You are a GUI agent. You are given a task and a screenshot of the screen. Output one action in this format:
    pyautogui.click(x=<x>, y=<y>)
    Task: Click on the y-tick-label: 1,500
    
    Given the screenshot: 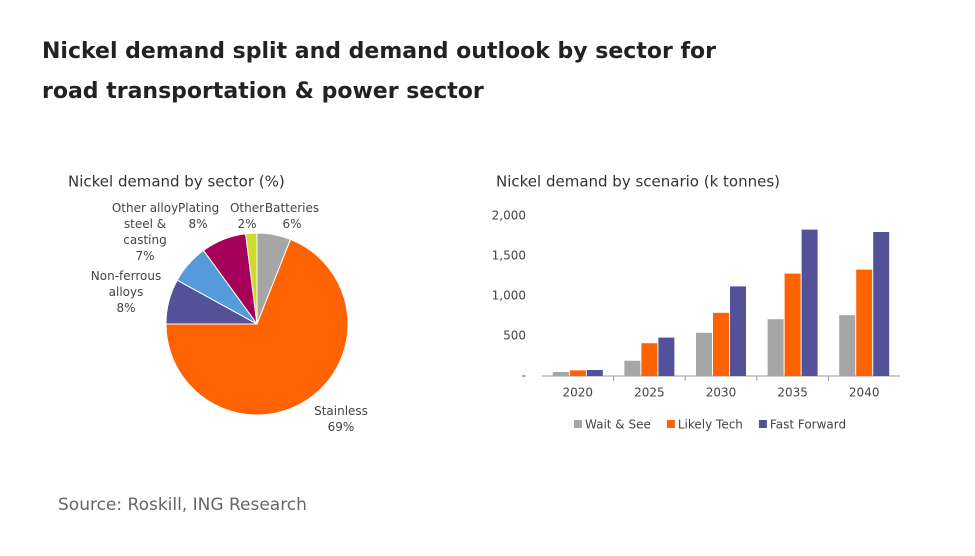 What is the action you would take?
    pyautogui.click(x=509, y=256)
    